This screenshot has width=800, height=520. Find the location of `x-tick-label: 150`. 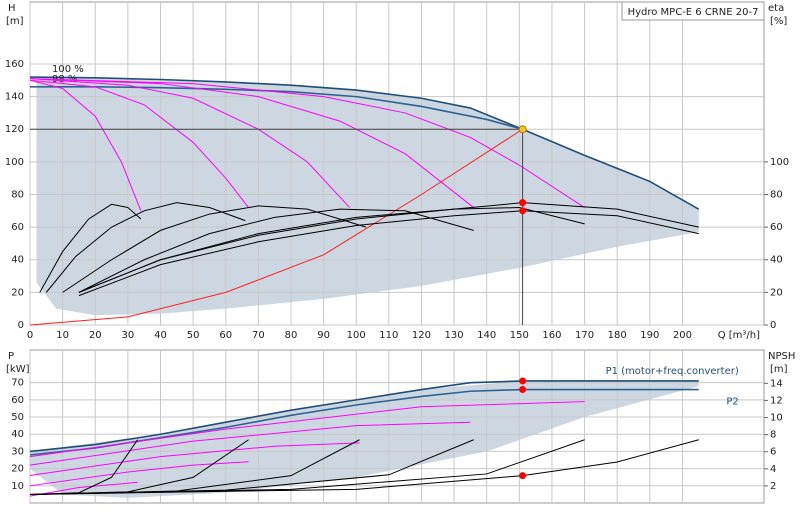

x-tick-label: 150 is located at coordinates (519, 335).